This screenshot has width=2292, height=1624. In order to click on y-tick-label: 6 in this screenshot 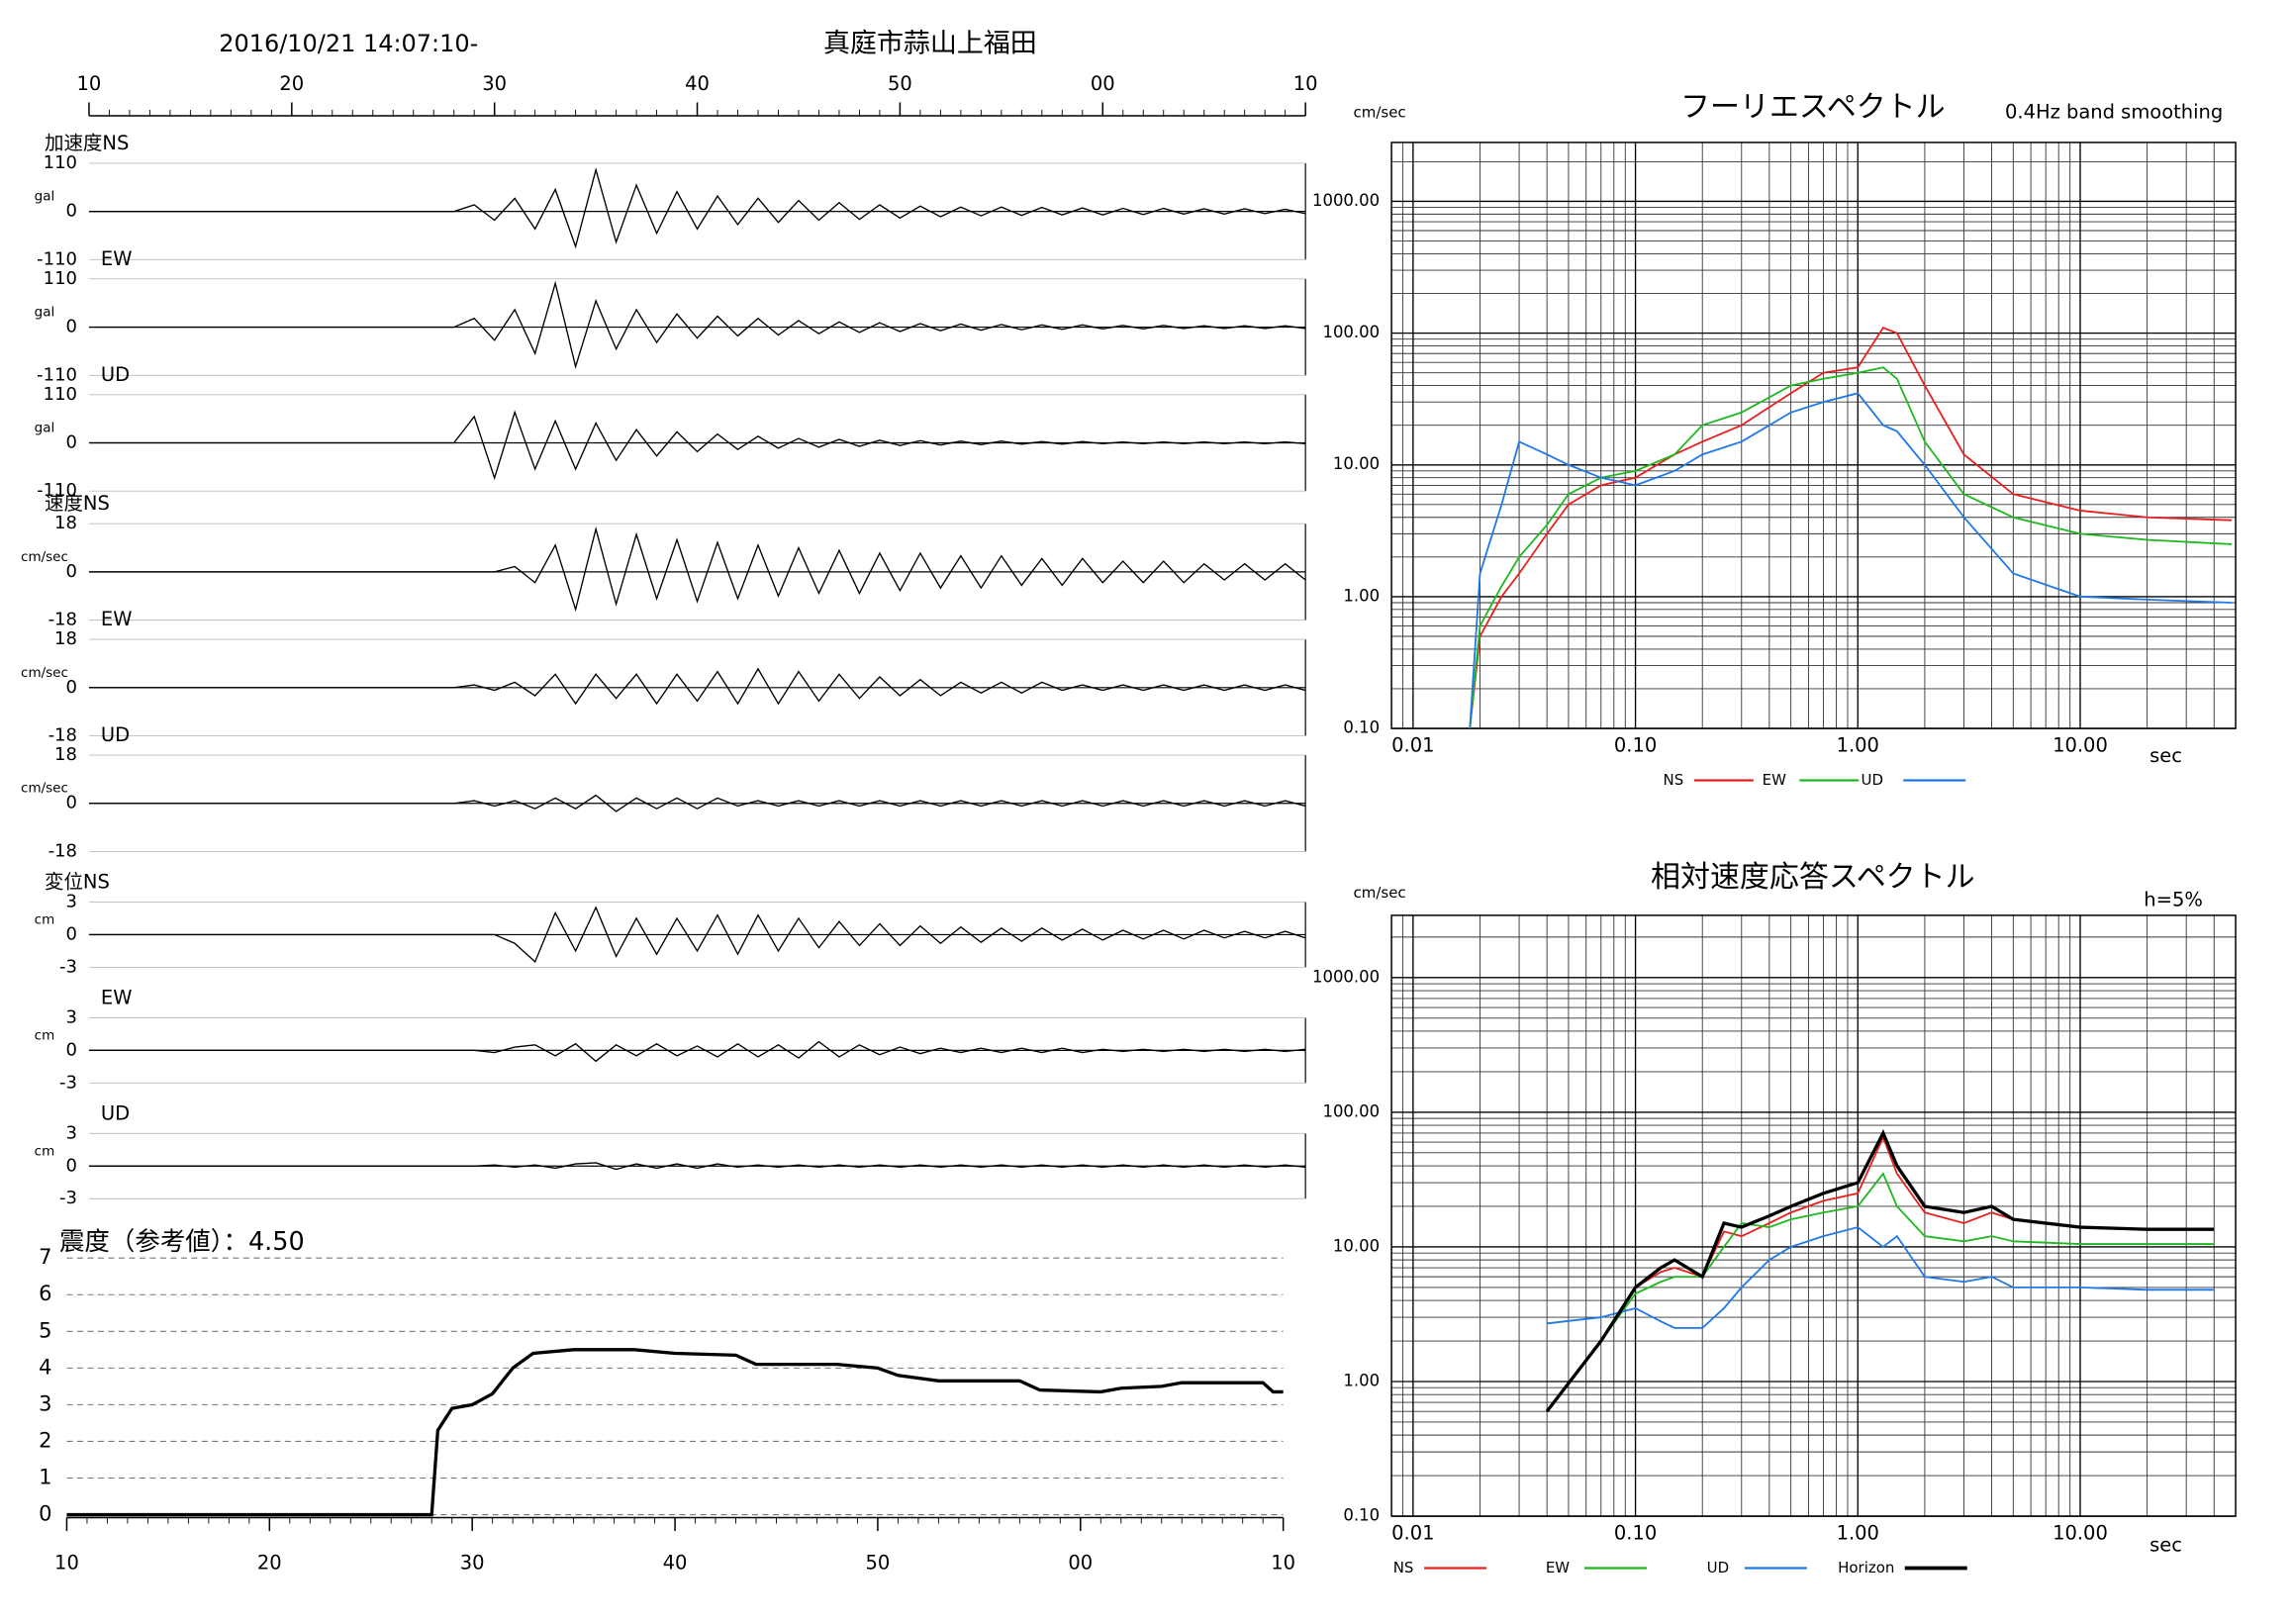, I will do `click(45, 1293)`.